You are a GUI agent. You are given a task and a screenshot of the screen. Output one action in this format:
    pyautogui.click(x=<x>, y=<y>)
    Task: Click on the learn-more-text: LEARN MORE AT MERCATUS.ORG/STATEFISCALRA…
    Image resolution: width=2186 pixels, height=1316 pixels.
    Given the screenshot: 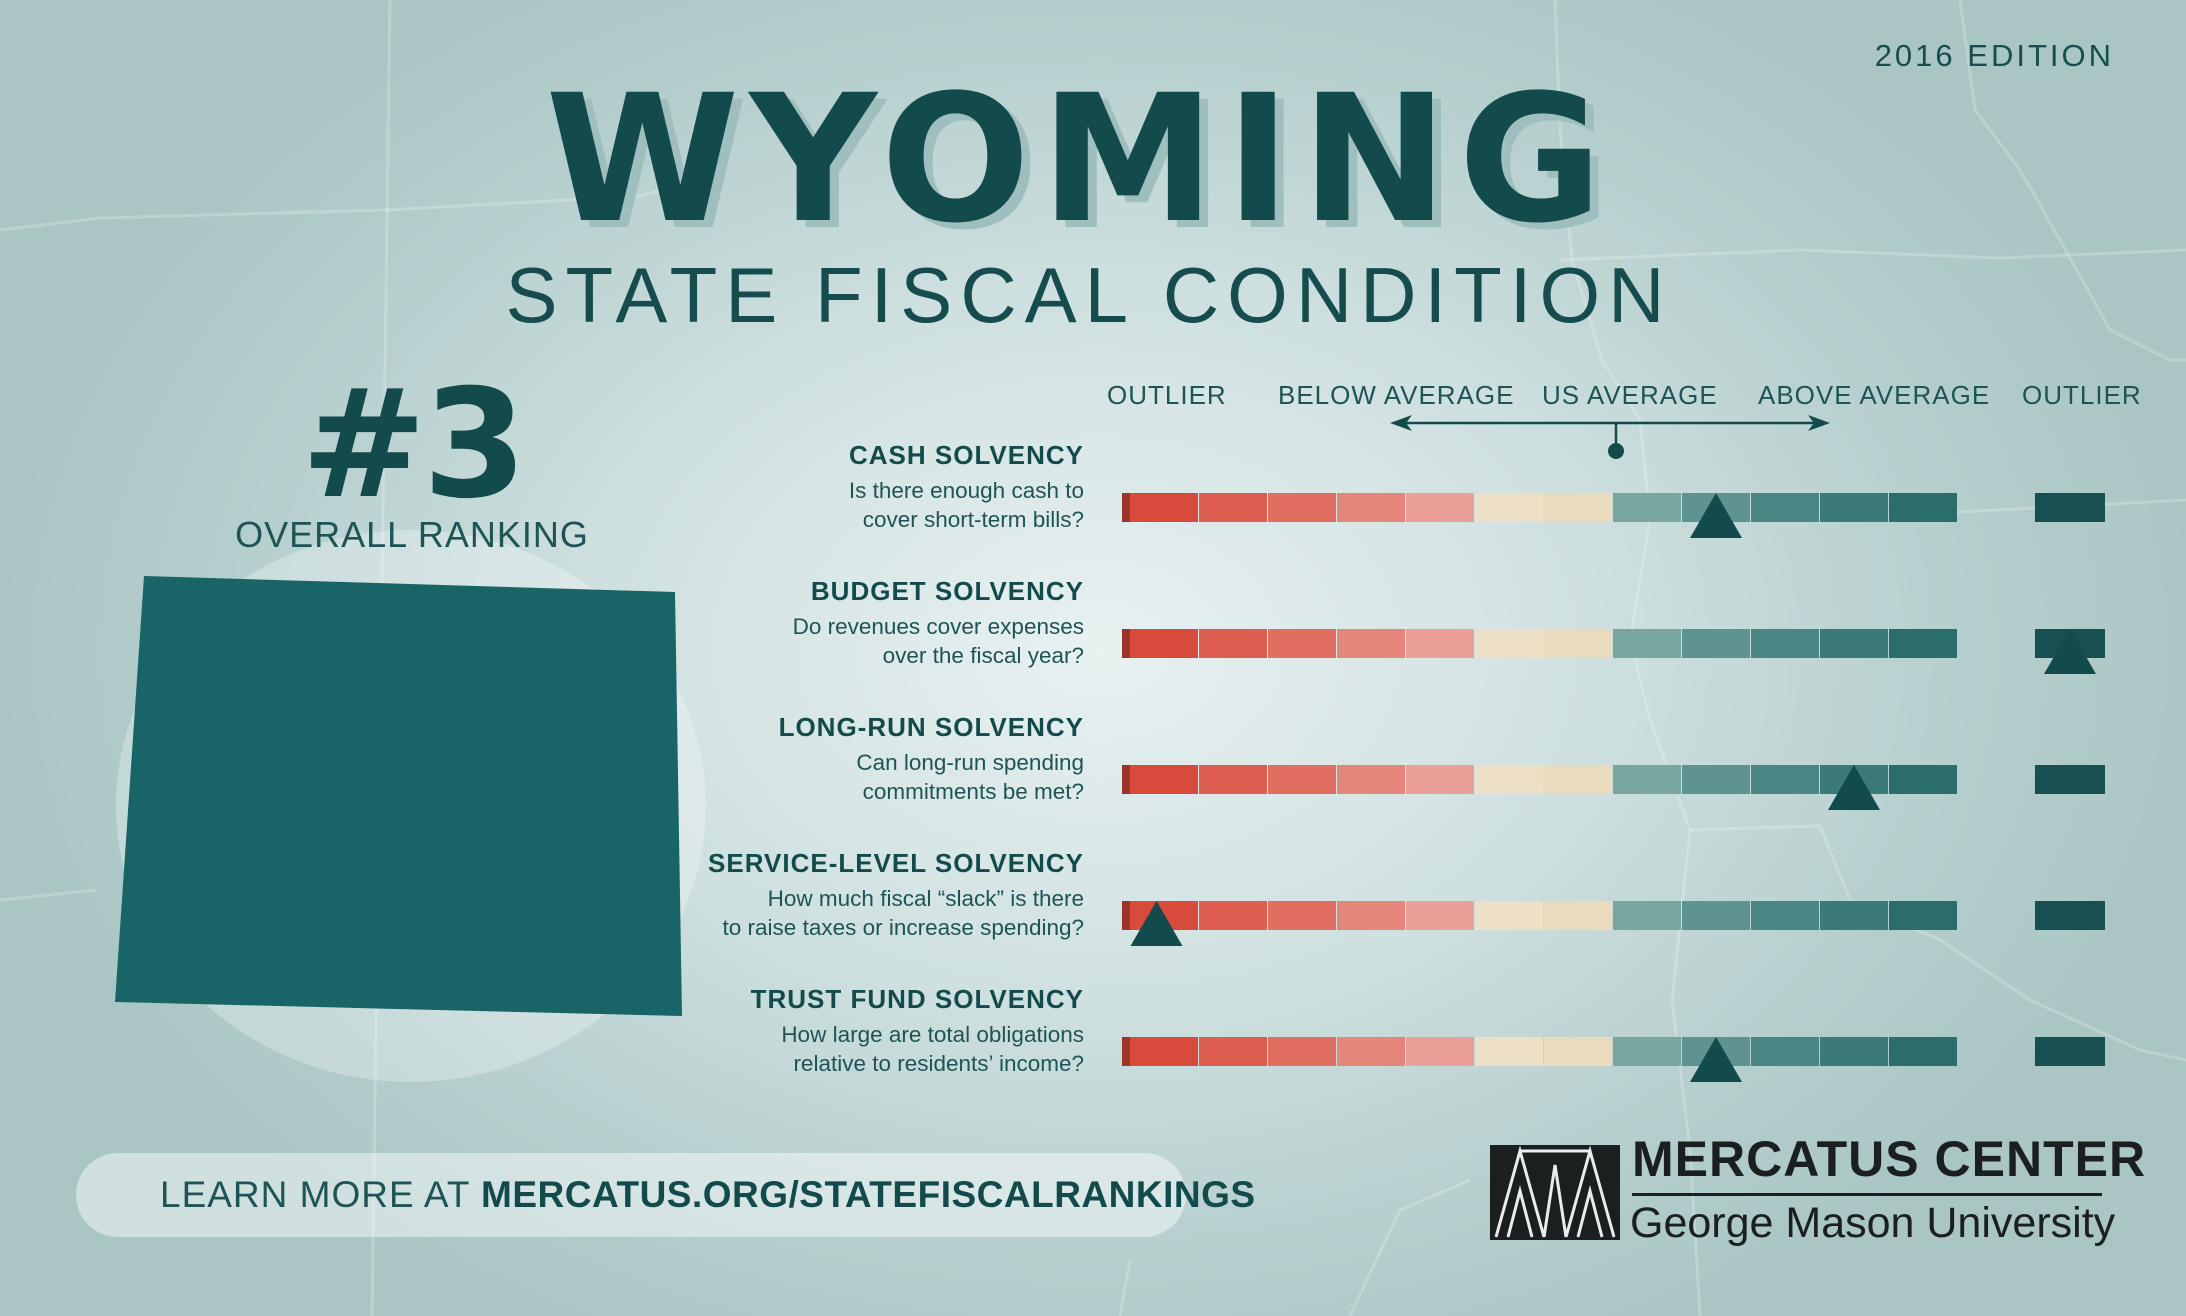 What is the action you would take?
    pyautogui.click(x=708, y=1195)
    